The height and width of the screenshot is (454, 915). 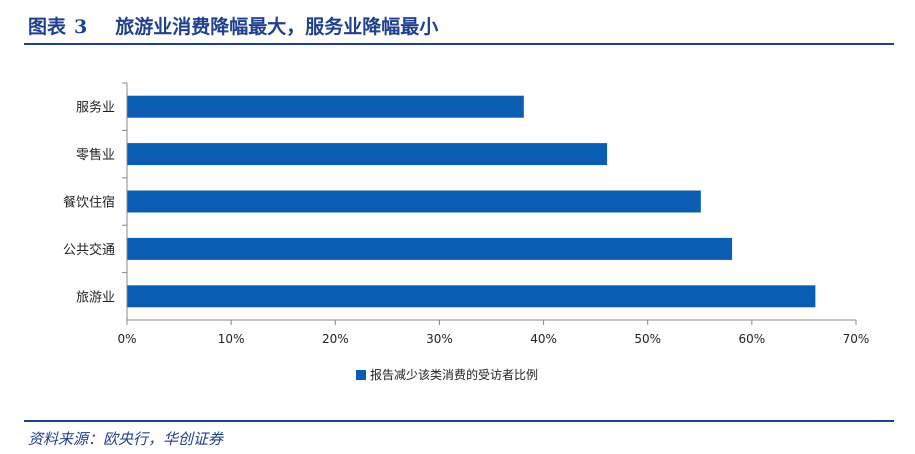 What do you see at coordinates (89, 203) in the screenshot?
I see `category-label: 餐饮住宿` at bounding box center [89, 203].